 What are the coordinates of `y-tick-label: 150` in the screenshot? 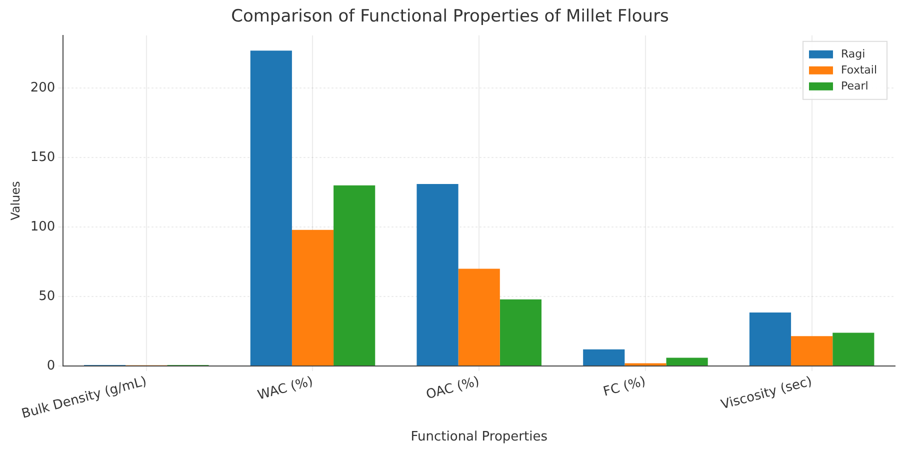 It's located at (43, 158).